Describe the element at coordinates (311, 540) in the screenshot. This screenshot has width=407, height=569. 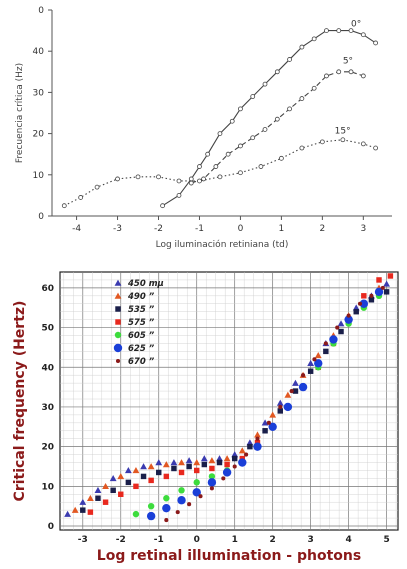
I see `x-tick-label: 3` at that location.